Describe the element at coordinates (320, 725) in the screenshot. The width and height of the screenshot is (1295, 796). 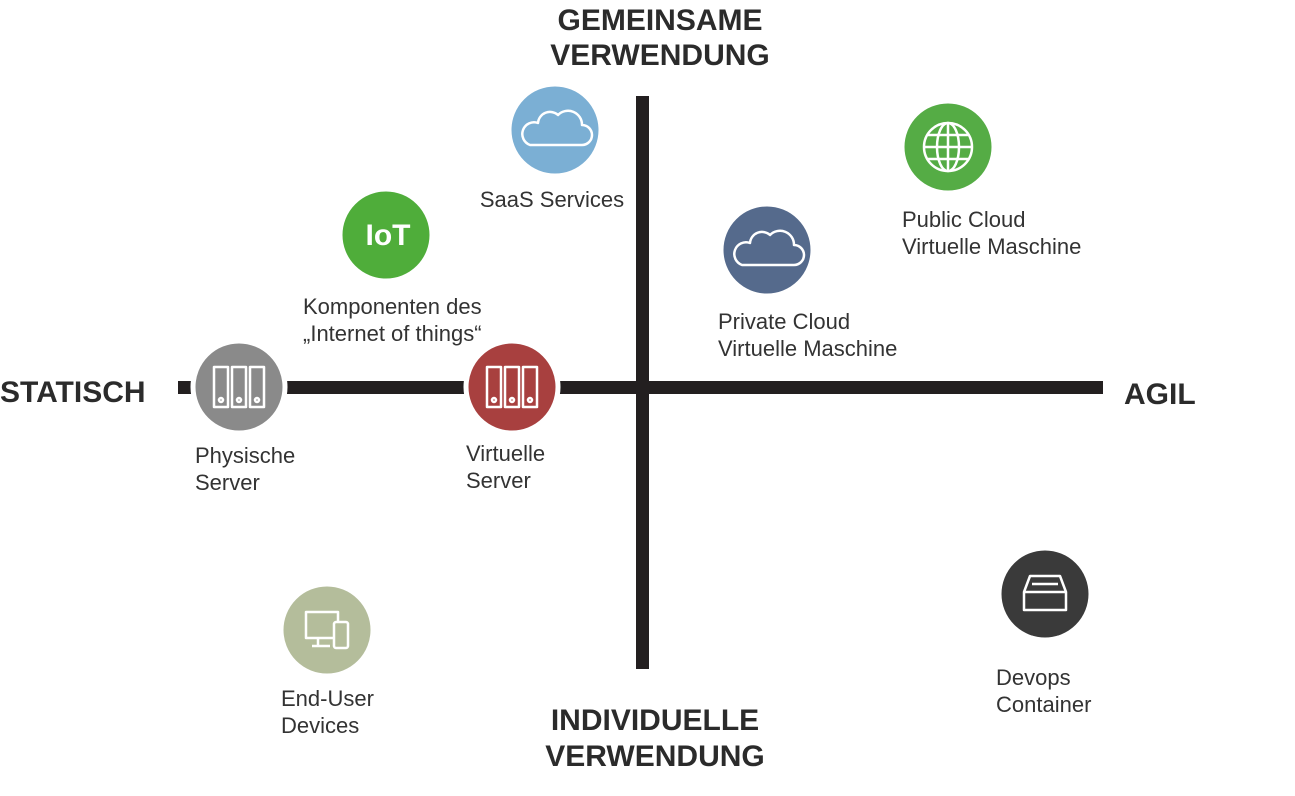
I see `node-label: Devices` at that location.